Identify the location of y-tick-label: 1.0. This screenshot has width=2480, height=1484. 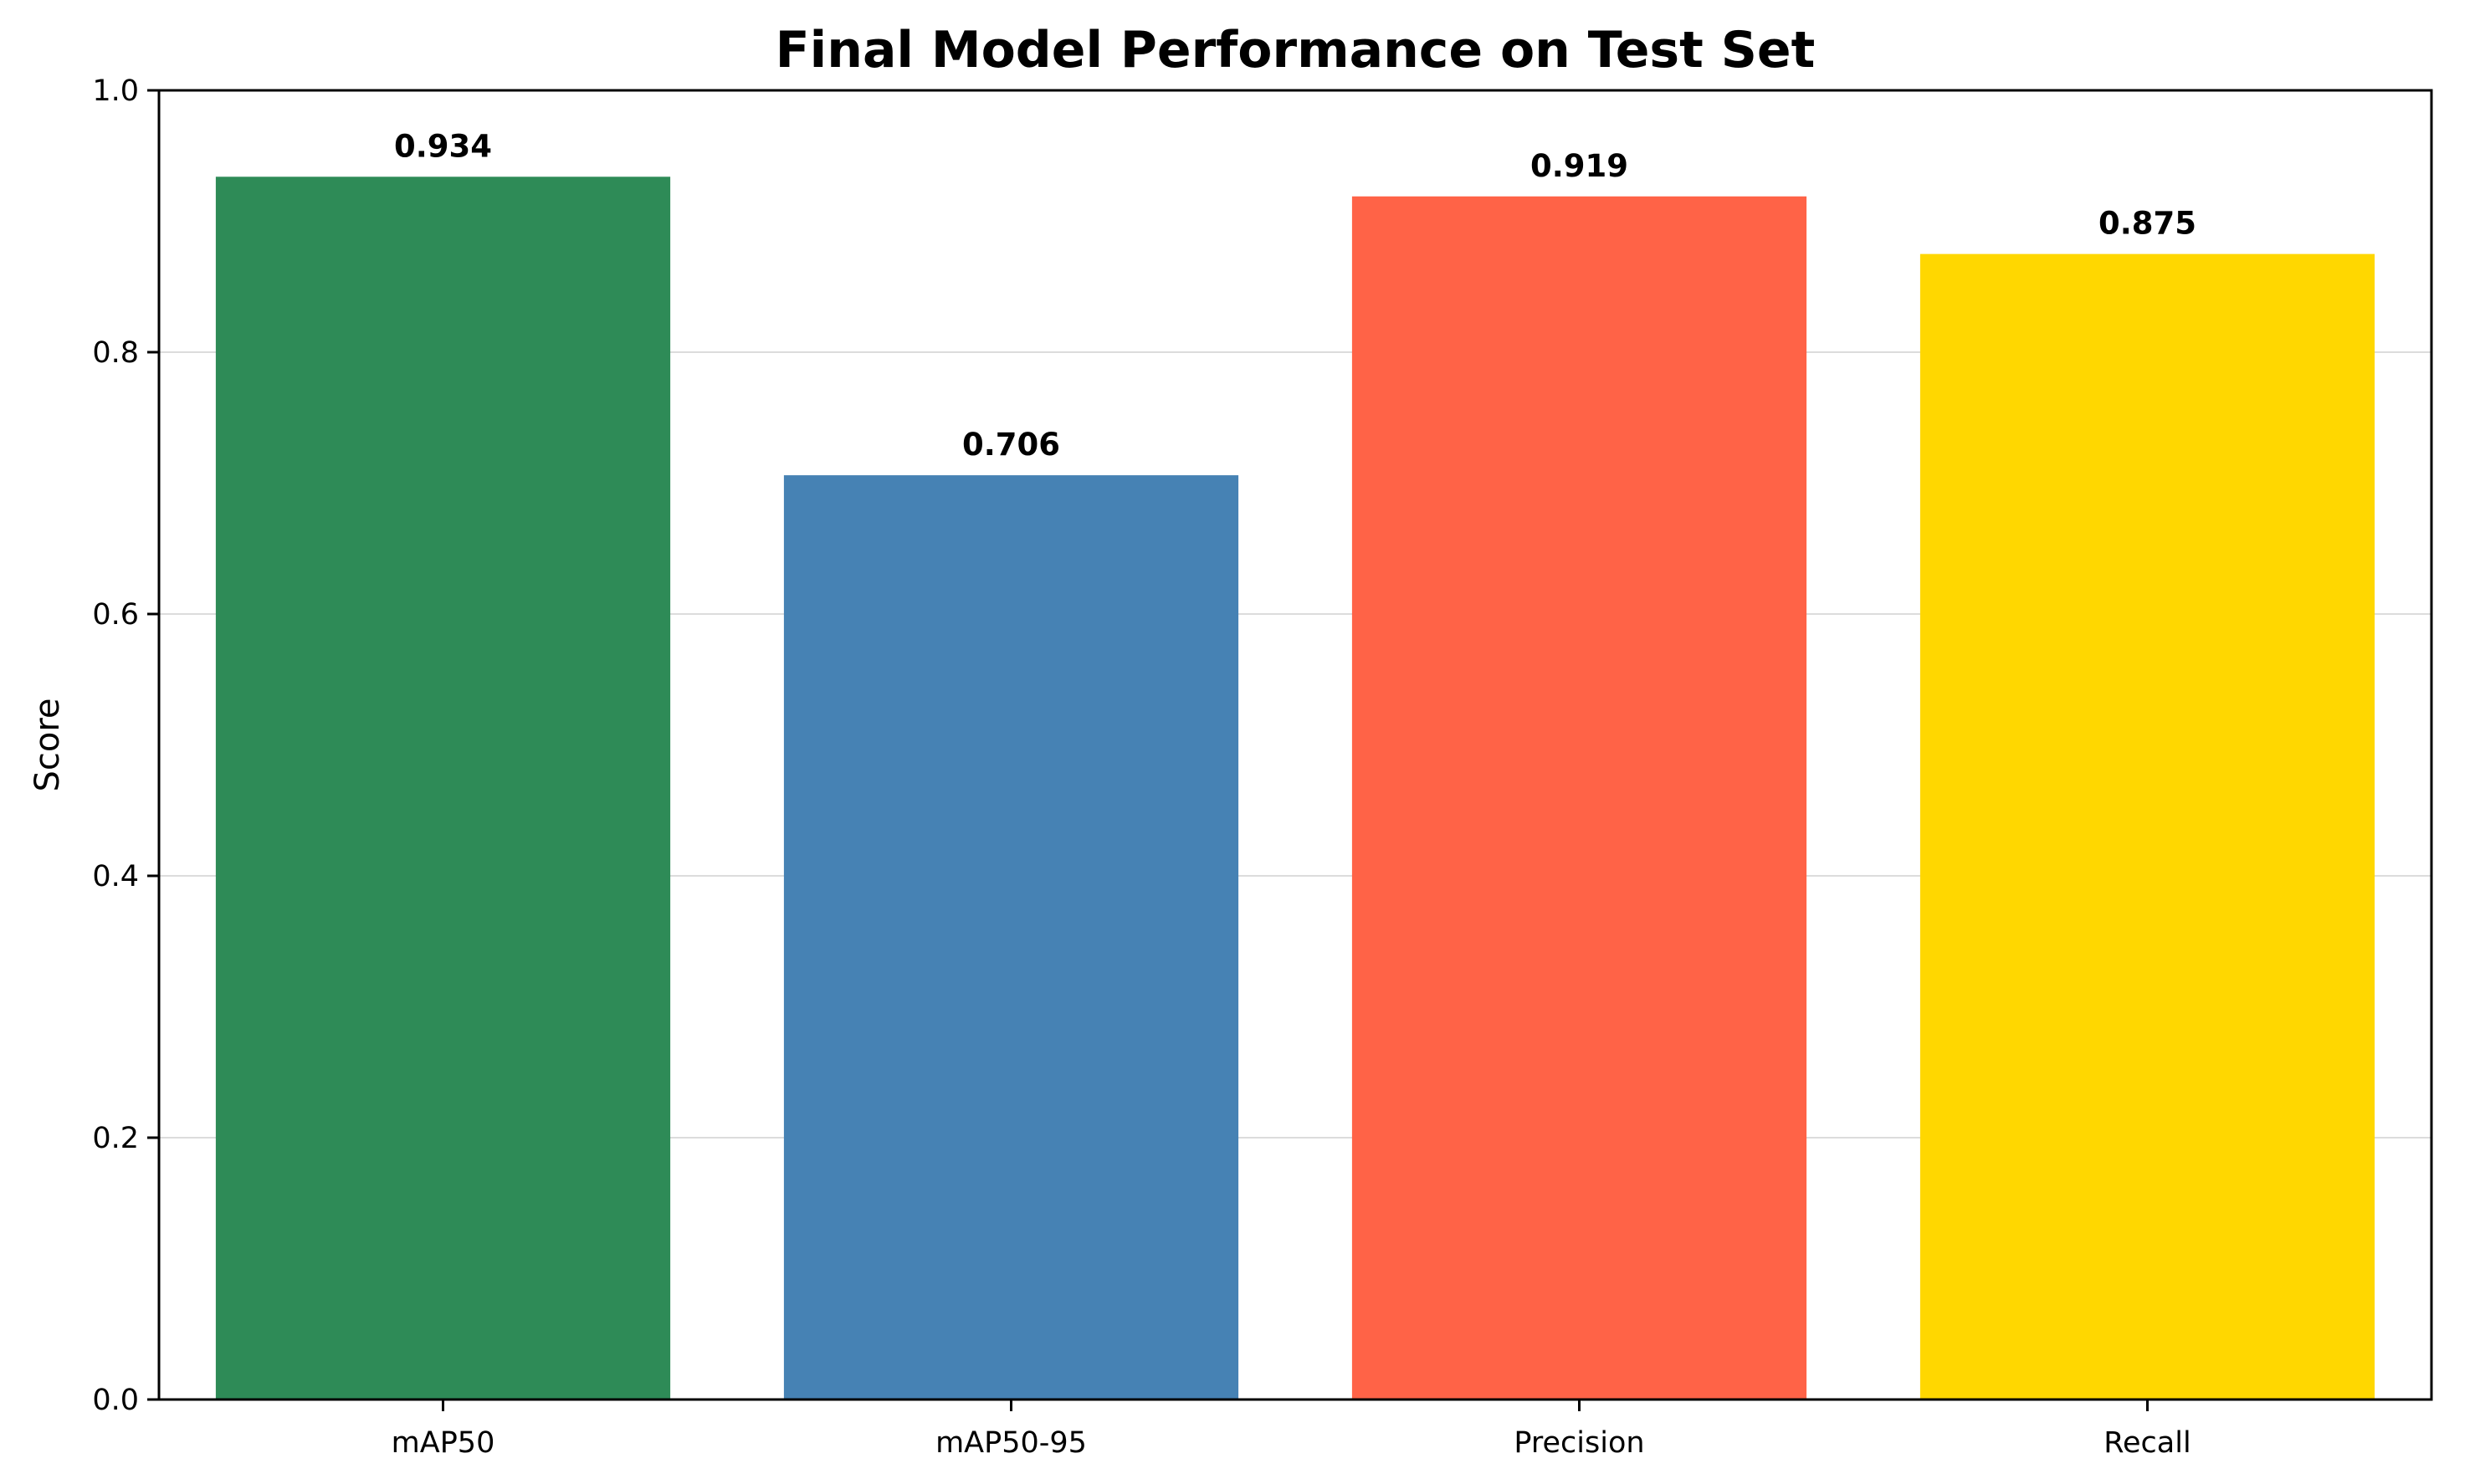
(115, 91).